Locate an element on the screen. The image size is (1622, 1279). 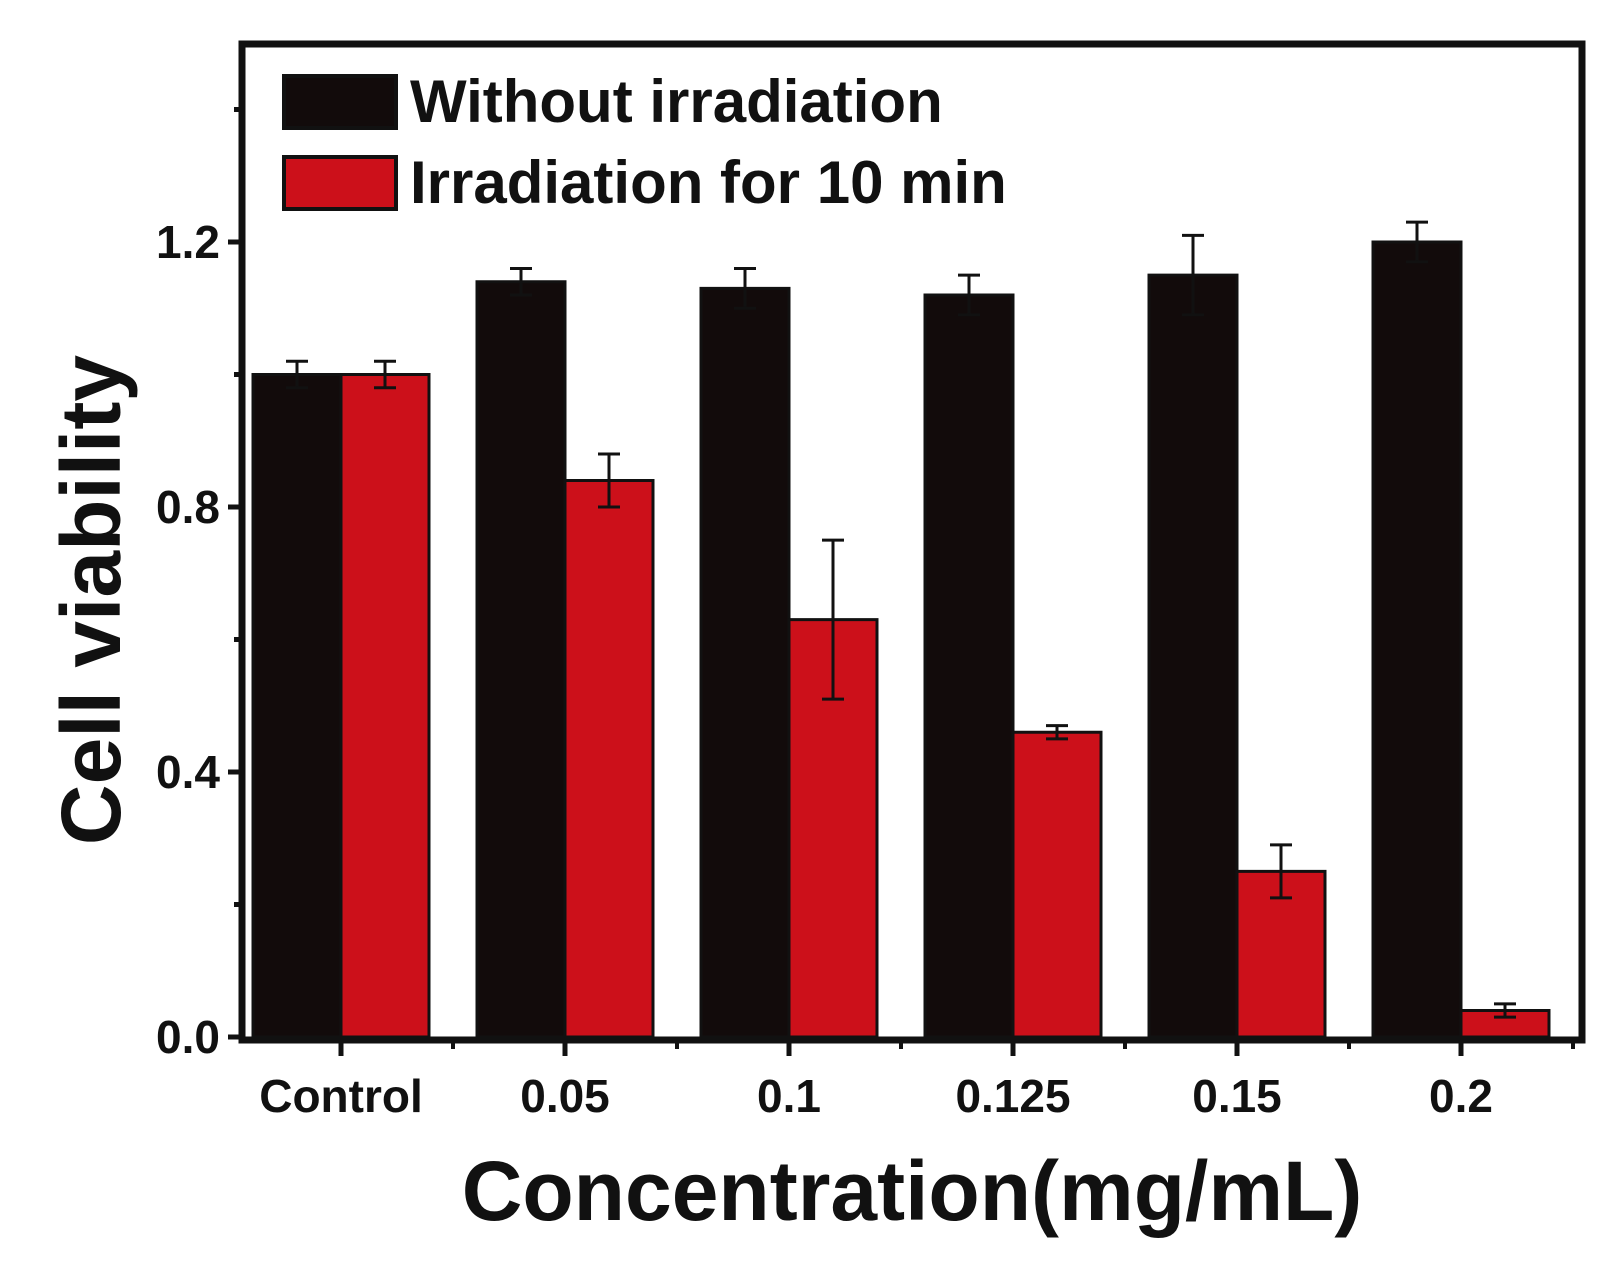
y-axis: 0.0 0.4 0.8 1.2 is located at coordinates (199, 585).